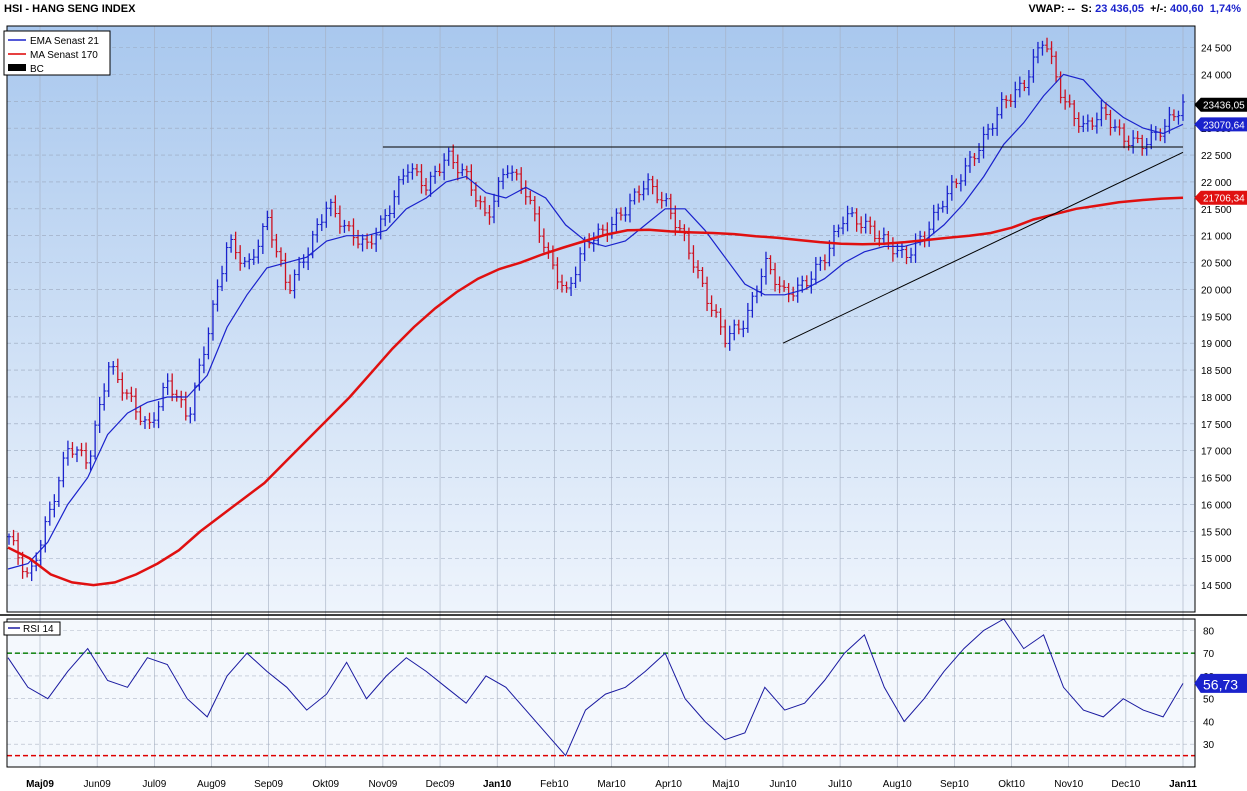  Describe the element at coordinates (1216, 479) in the screenshot. I see `price-y-tick-label: 16 500` at that location.